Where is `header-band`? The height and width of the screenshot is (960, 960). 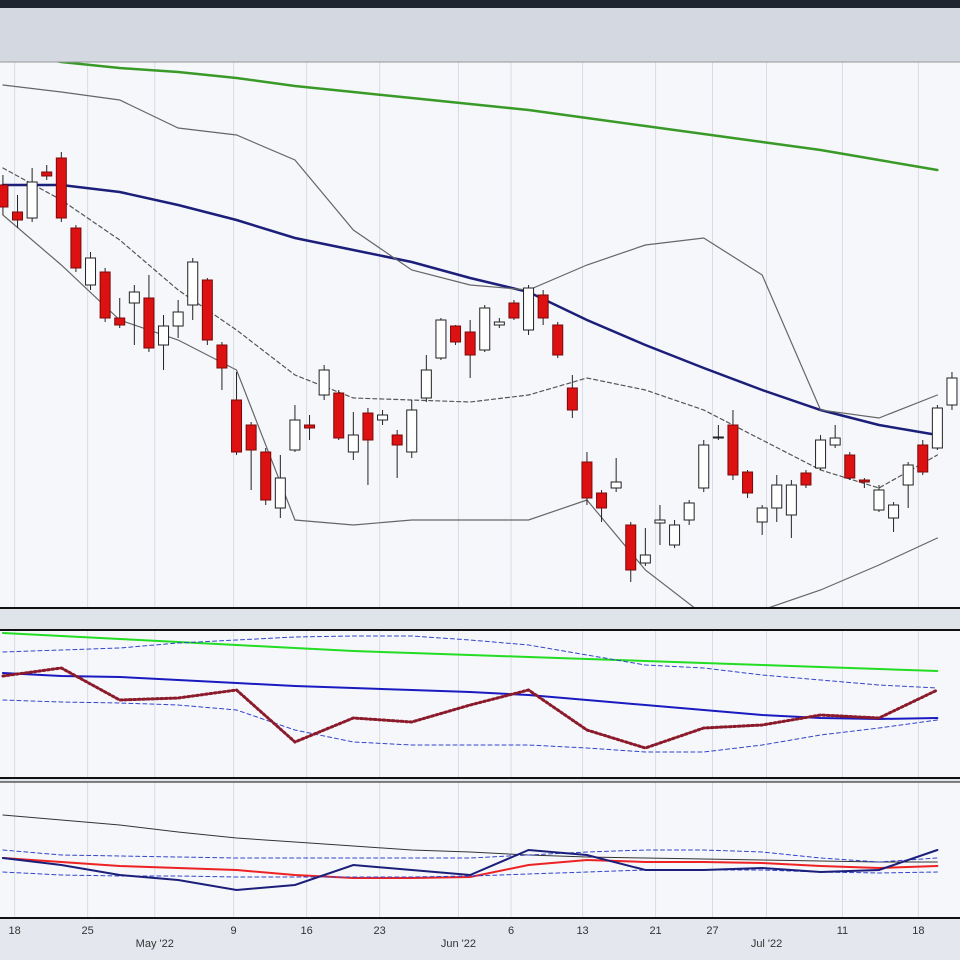 header-band is located at coordinates (480, 35).